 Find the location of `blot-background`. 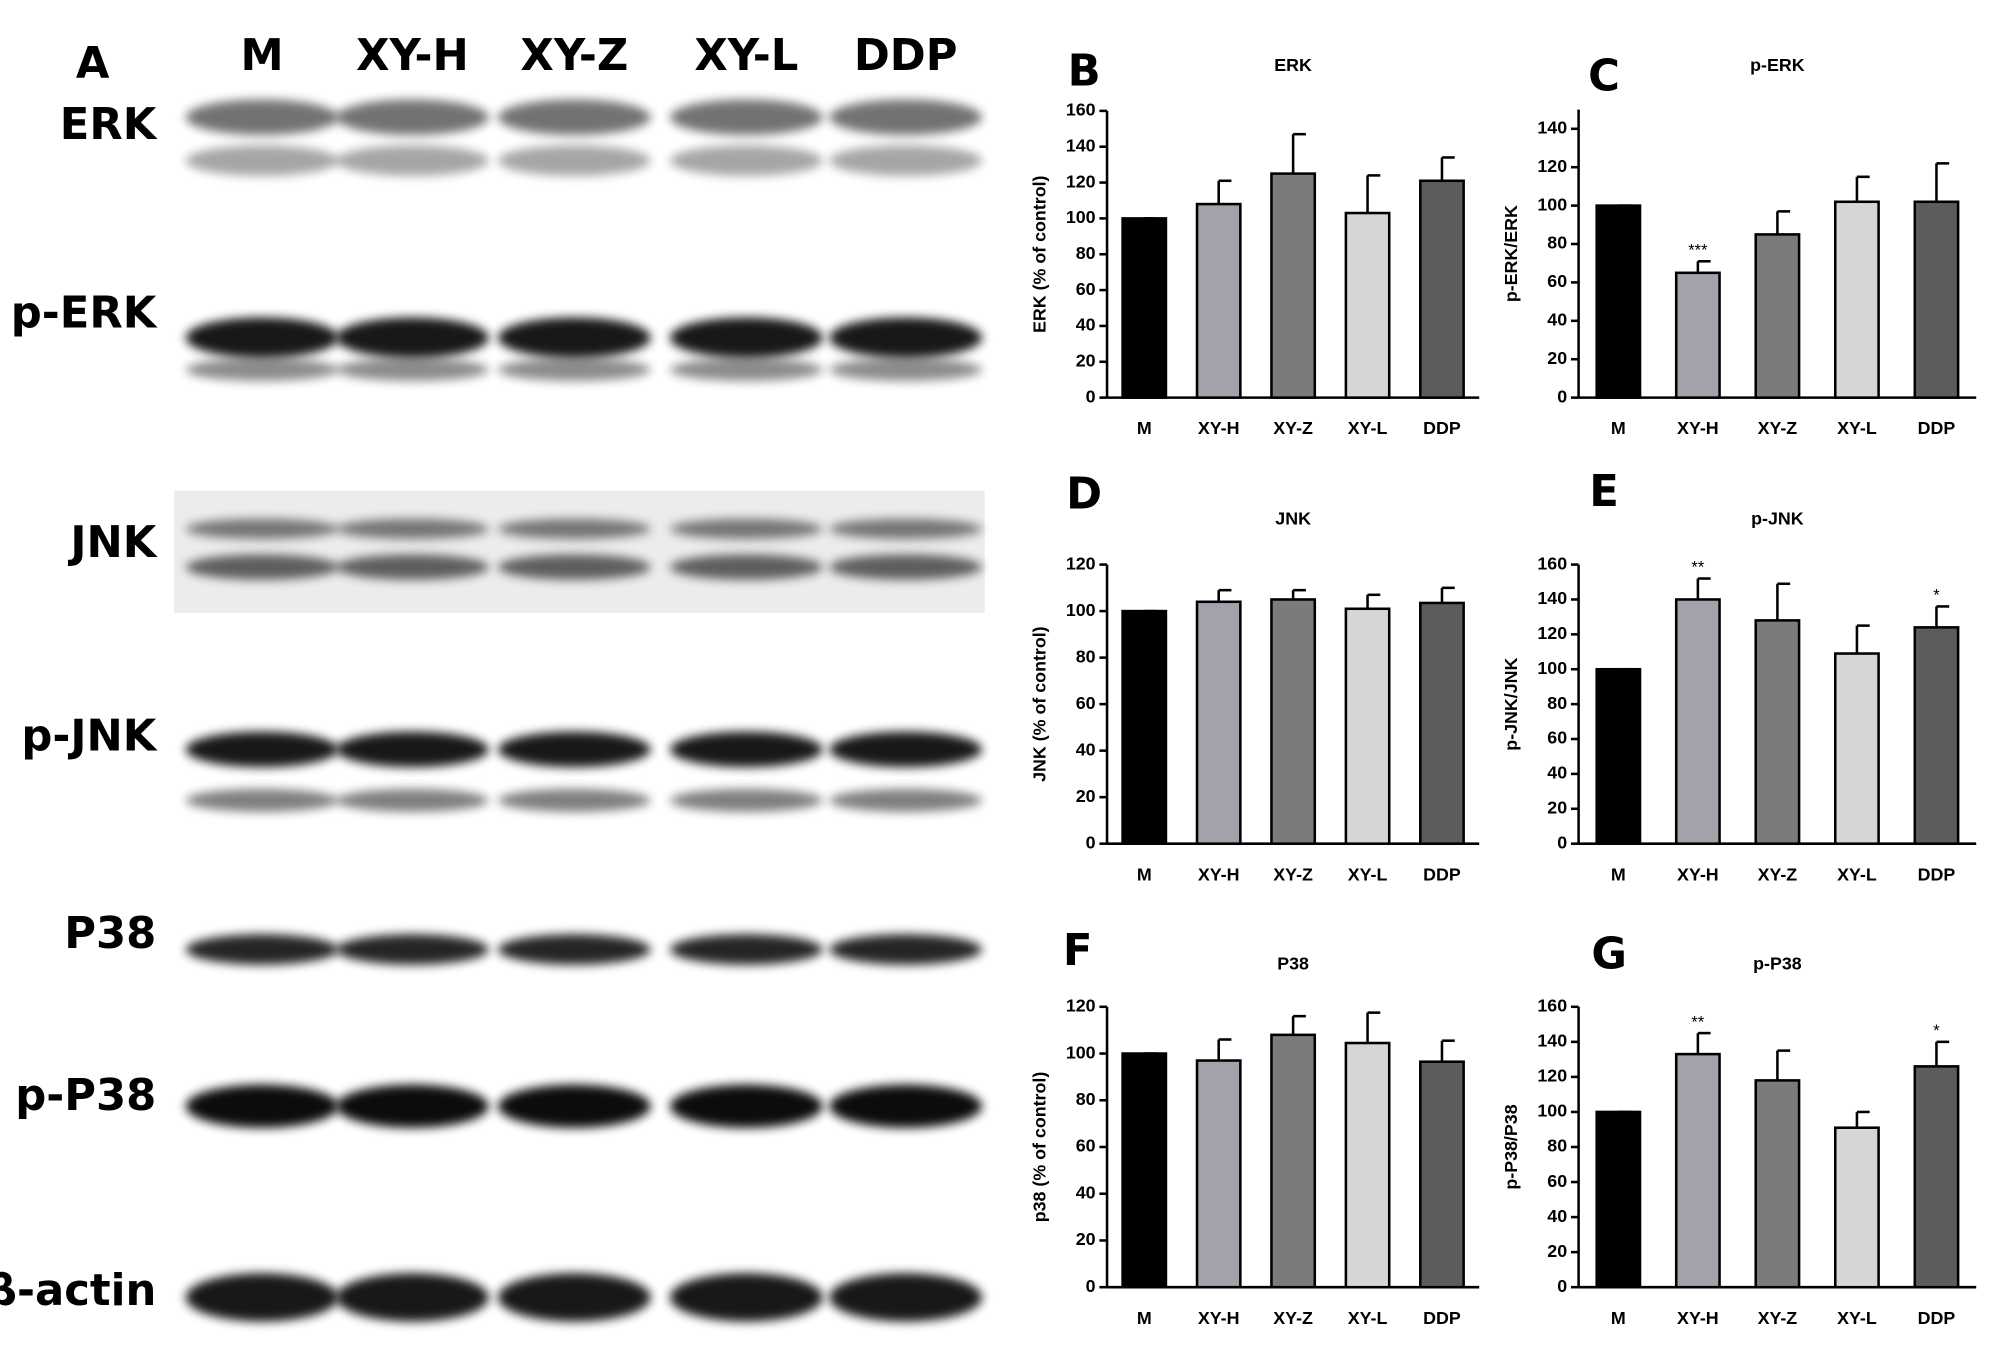

blot-background is located at coordinates (579, 552).